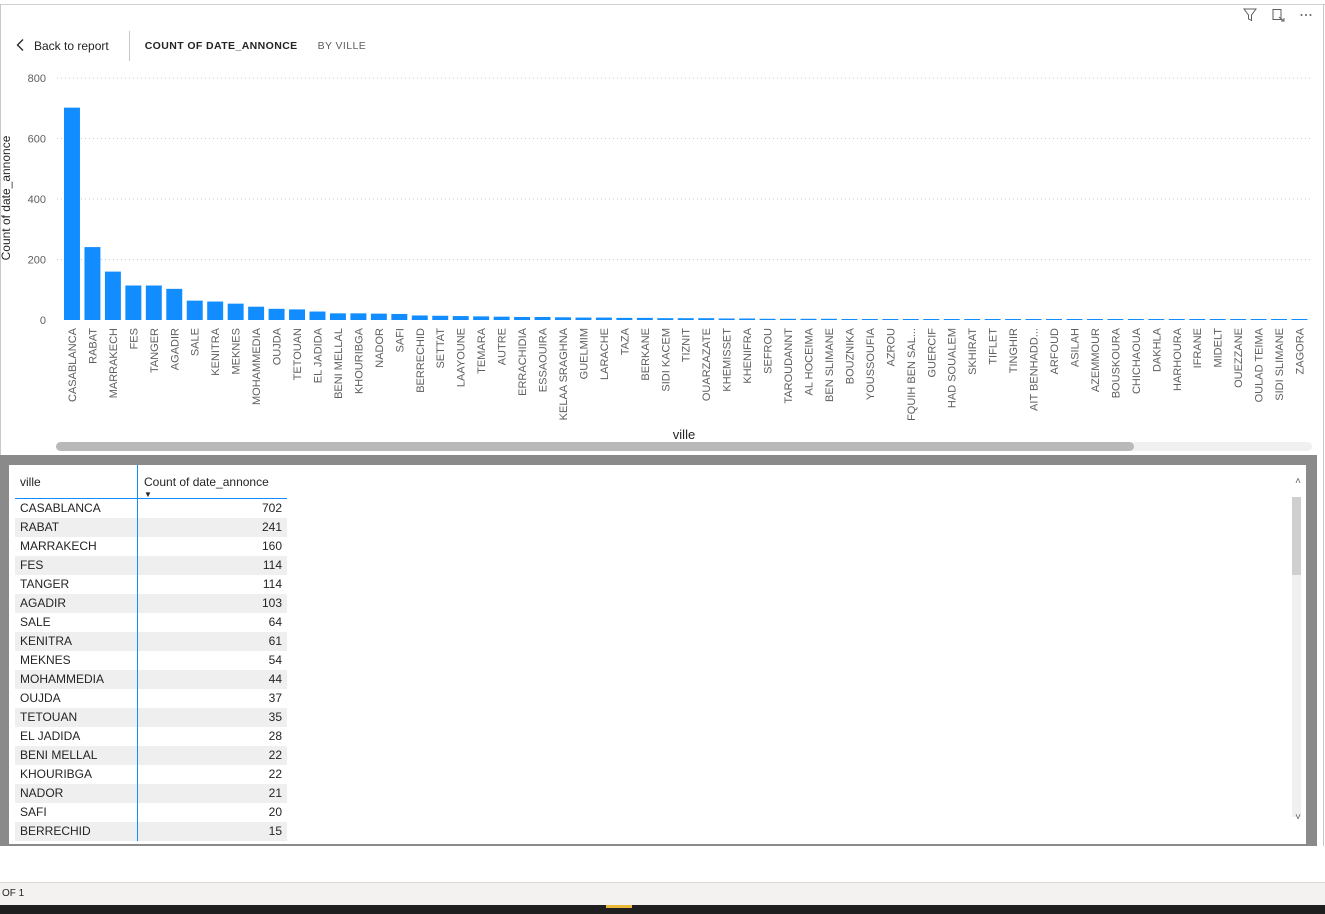 This screenshot has width=1325, height=914. I want to click on table-row: RABAT 241, so click(151, 527).